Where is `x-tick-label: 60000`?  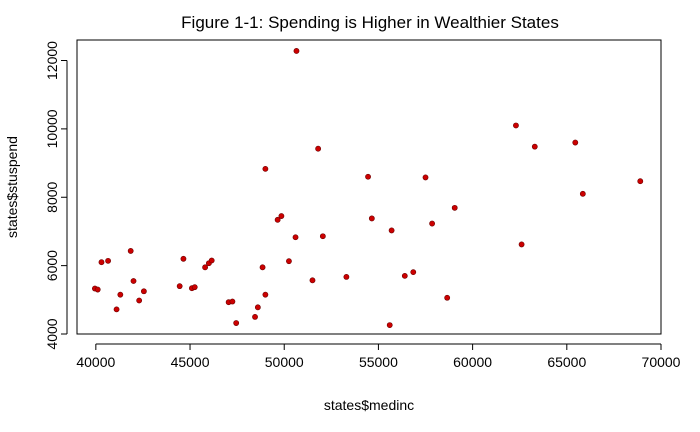 x-tick-label: 60000 is located at coordinates (472, 362).